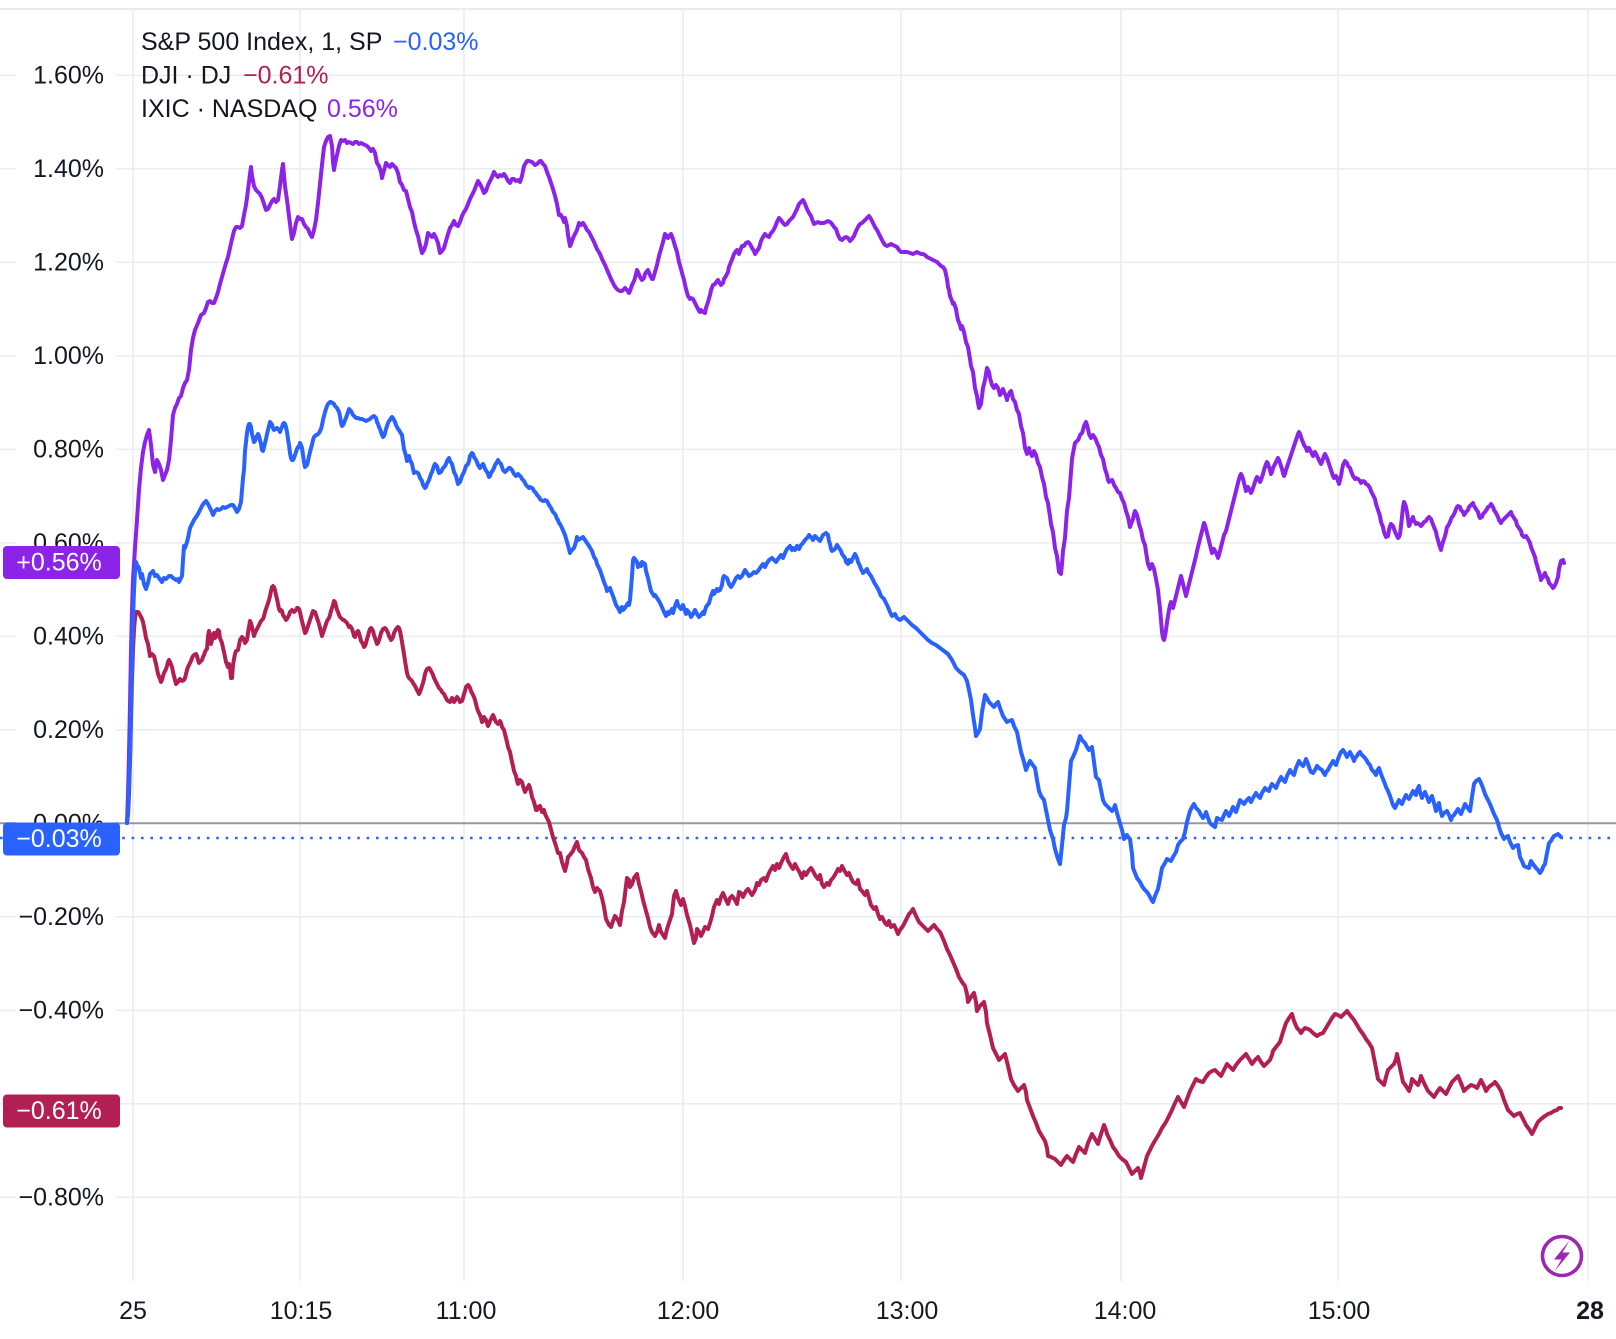 The width and height of the screenshot is (1616, 1339). What do you see at coordinates (186, 76) in the screenshot?
I see `svg-text: DJI · DJ` at bounding box center [186, 76].